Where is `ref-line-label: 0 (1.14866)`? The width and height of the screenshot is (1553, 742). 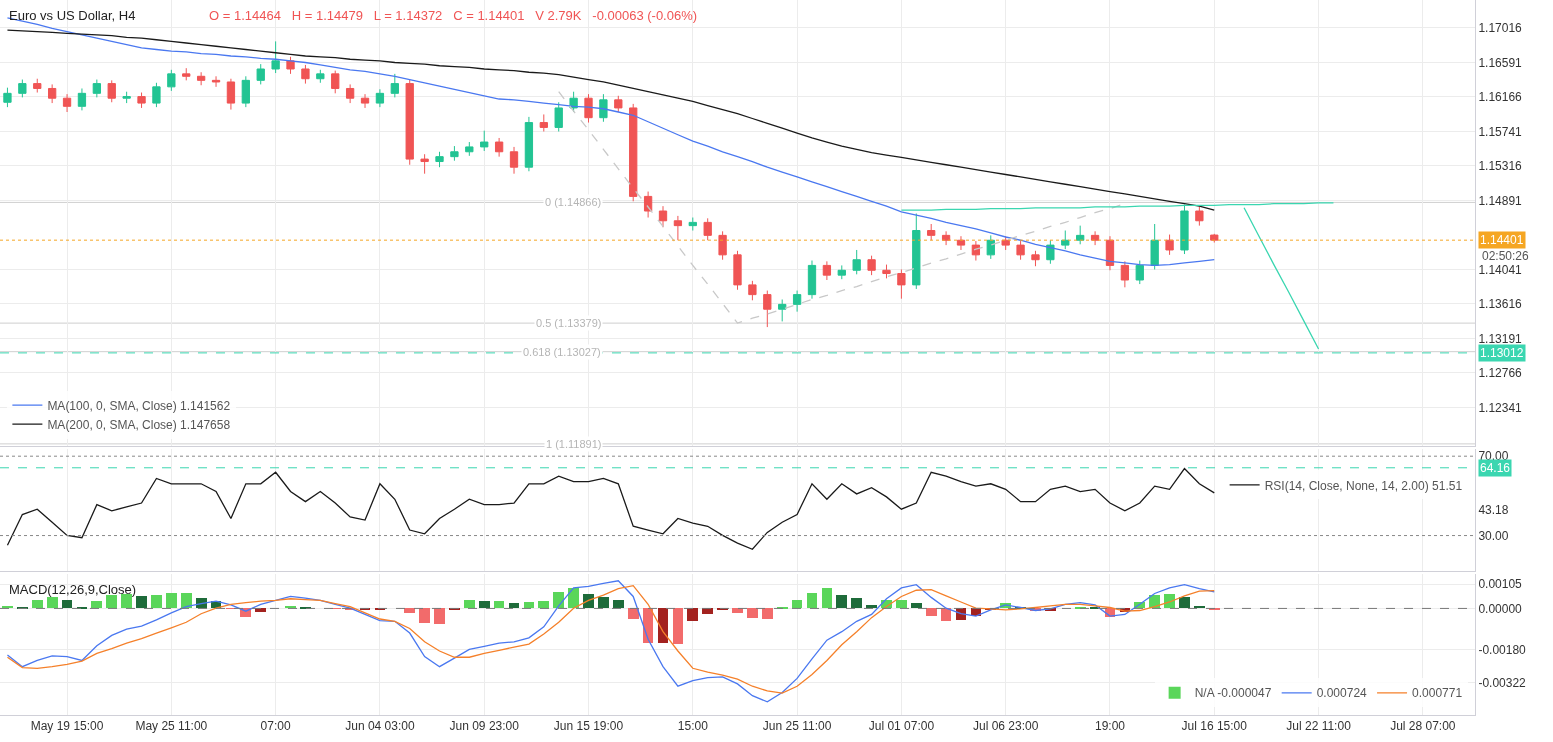
ref-line-label: 0 (1.14866) is located at coordinates (573, 202).